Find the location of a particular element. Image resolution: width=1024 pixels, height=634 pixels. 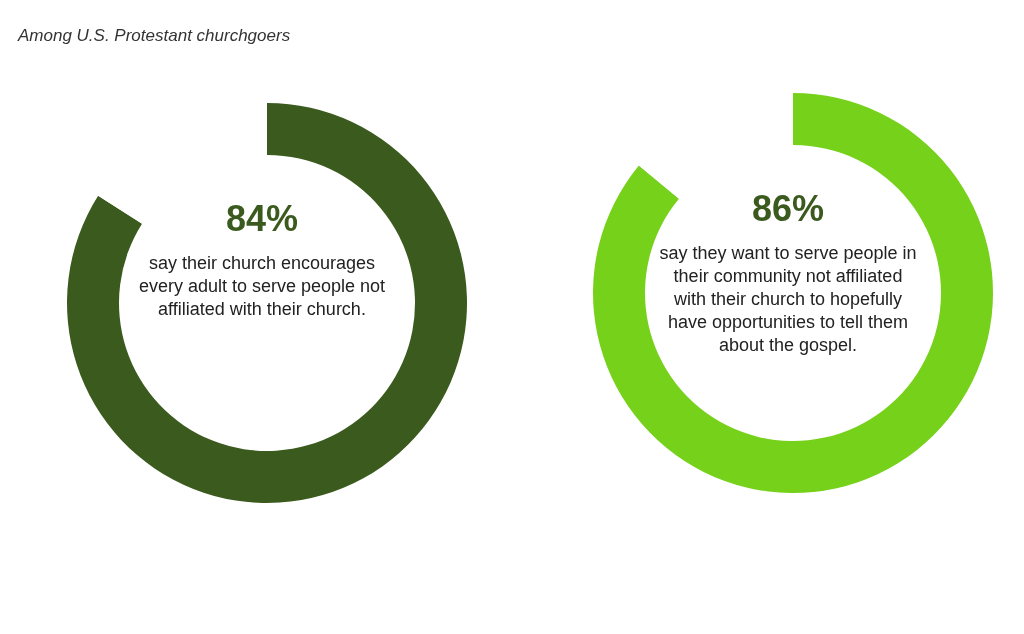

text: say they want to serve people in their community not affiliated with their church to hopefully have opportunities to tell them about the gospel. is located at coordinates (788, 299).